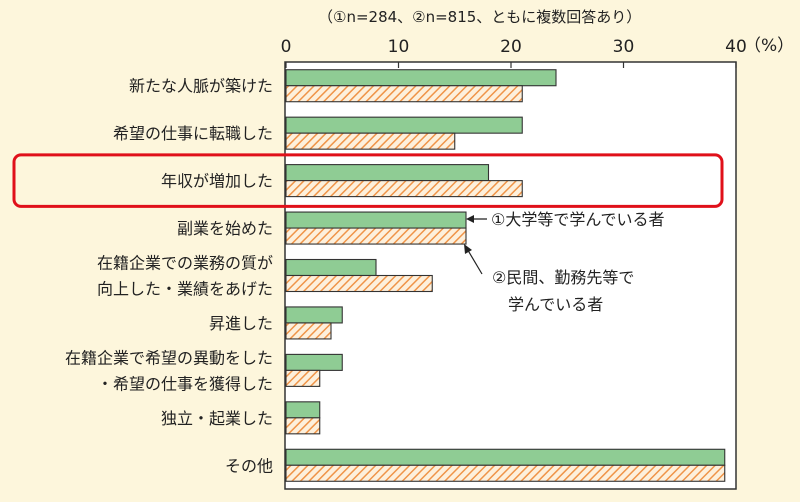  I want to click on series-1-callout: ①大学等で学んでいる者, so click(565, 219).